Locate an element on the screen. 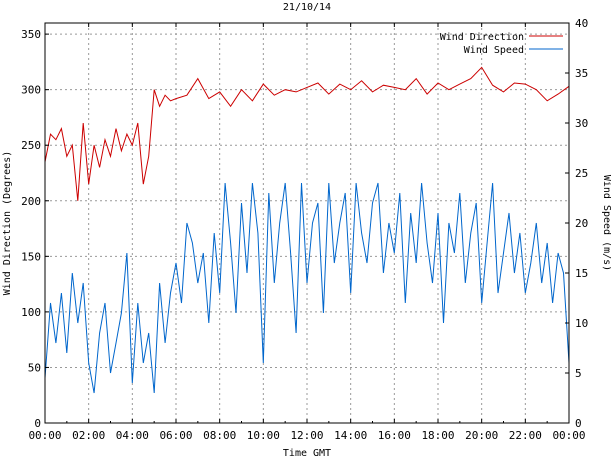 This screenshot has width=611, height=459. left-tick-label: 100 is located at coordinates (31, 312).